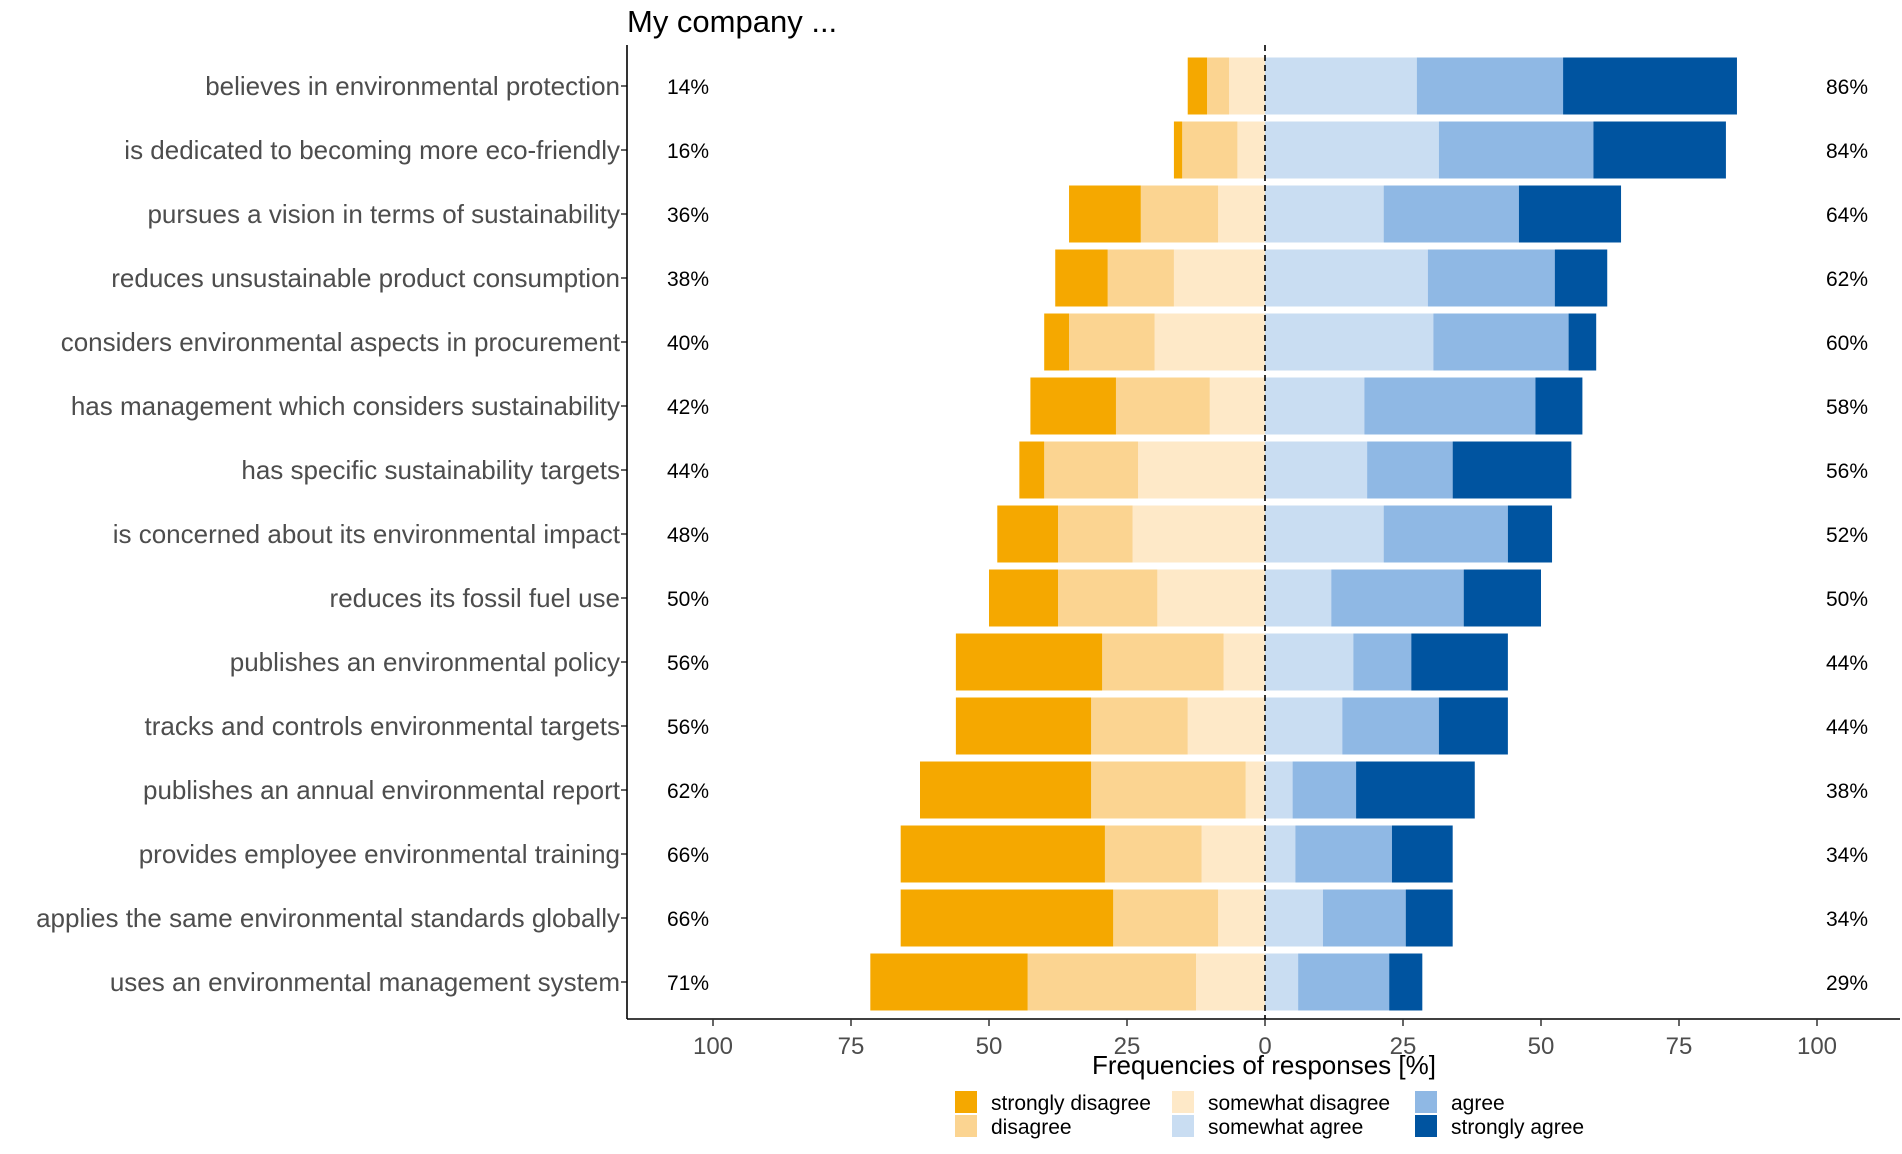 This screenshot has height=1154, width=1902. Describe the element at coordinates (1847, 599) in the screenshot. I see `right-percentage: 50%` at that location.